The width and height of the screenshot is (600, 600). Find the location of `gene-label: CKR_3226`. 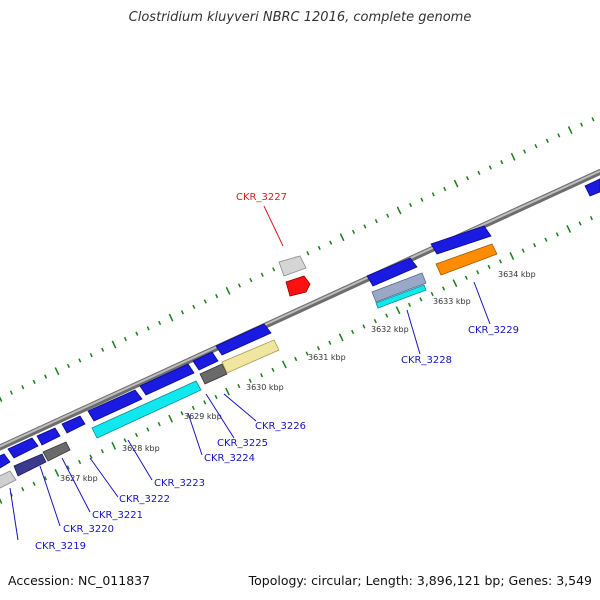

gene-label: CKR_3226 is located at coordinates (280, 426).